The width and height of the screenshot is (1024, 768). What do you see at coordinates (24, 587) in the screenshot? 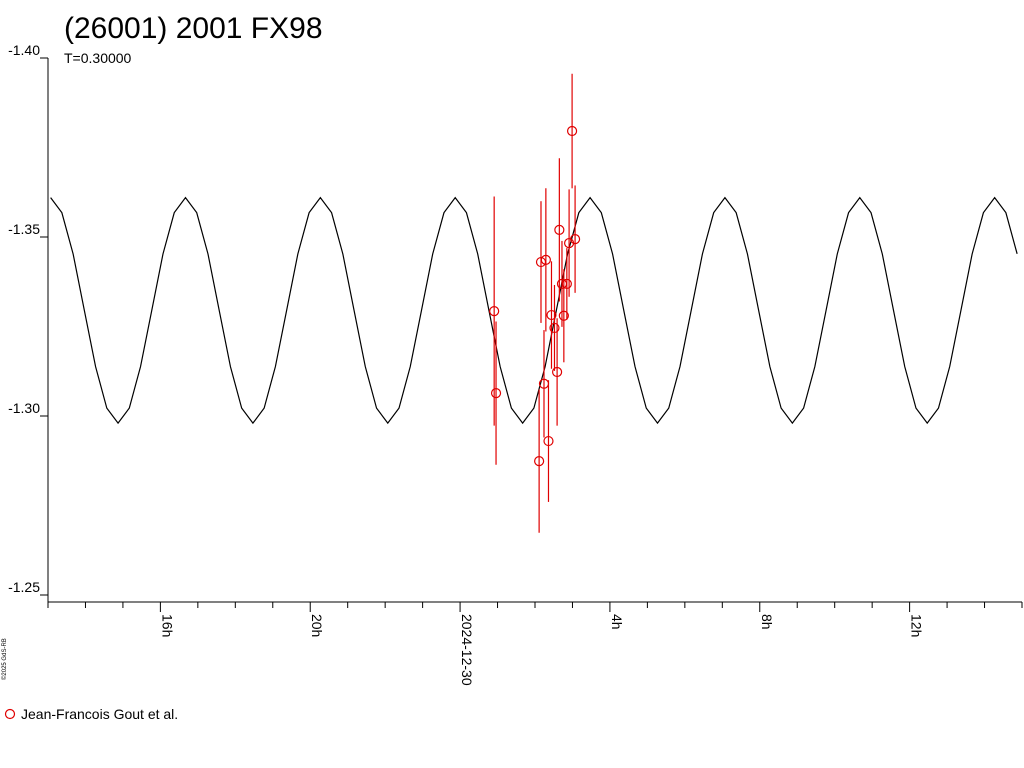
I see `y-tick-label: -1.25` at bounding box center [24, 587].